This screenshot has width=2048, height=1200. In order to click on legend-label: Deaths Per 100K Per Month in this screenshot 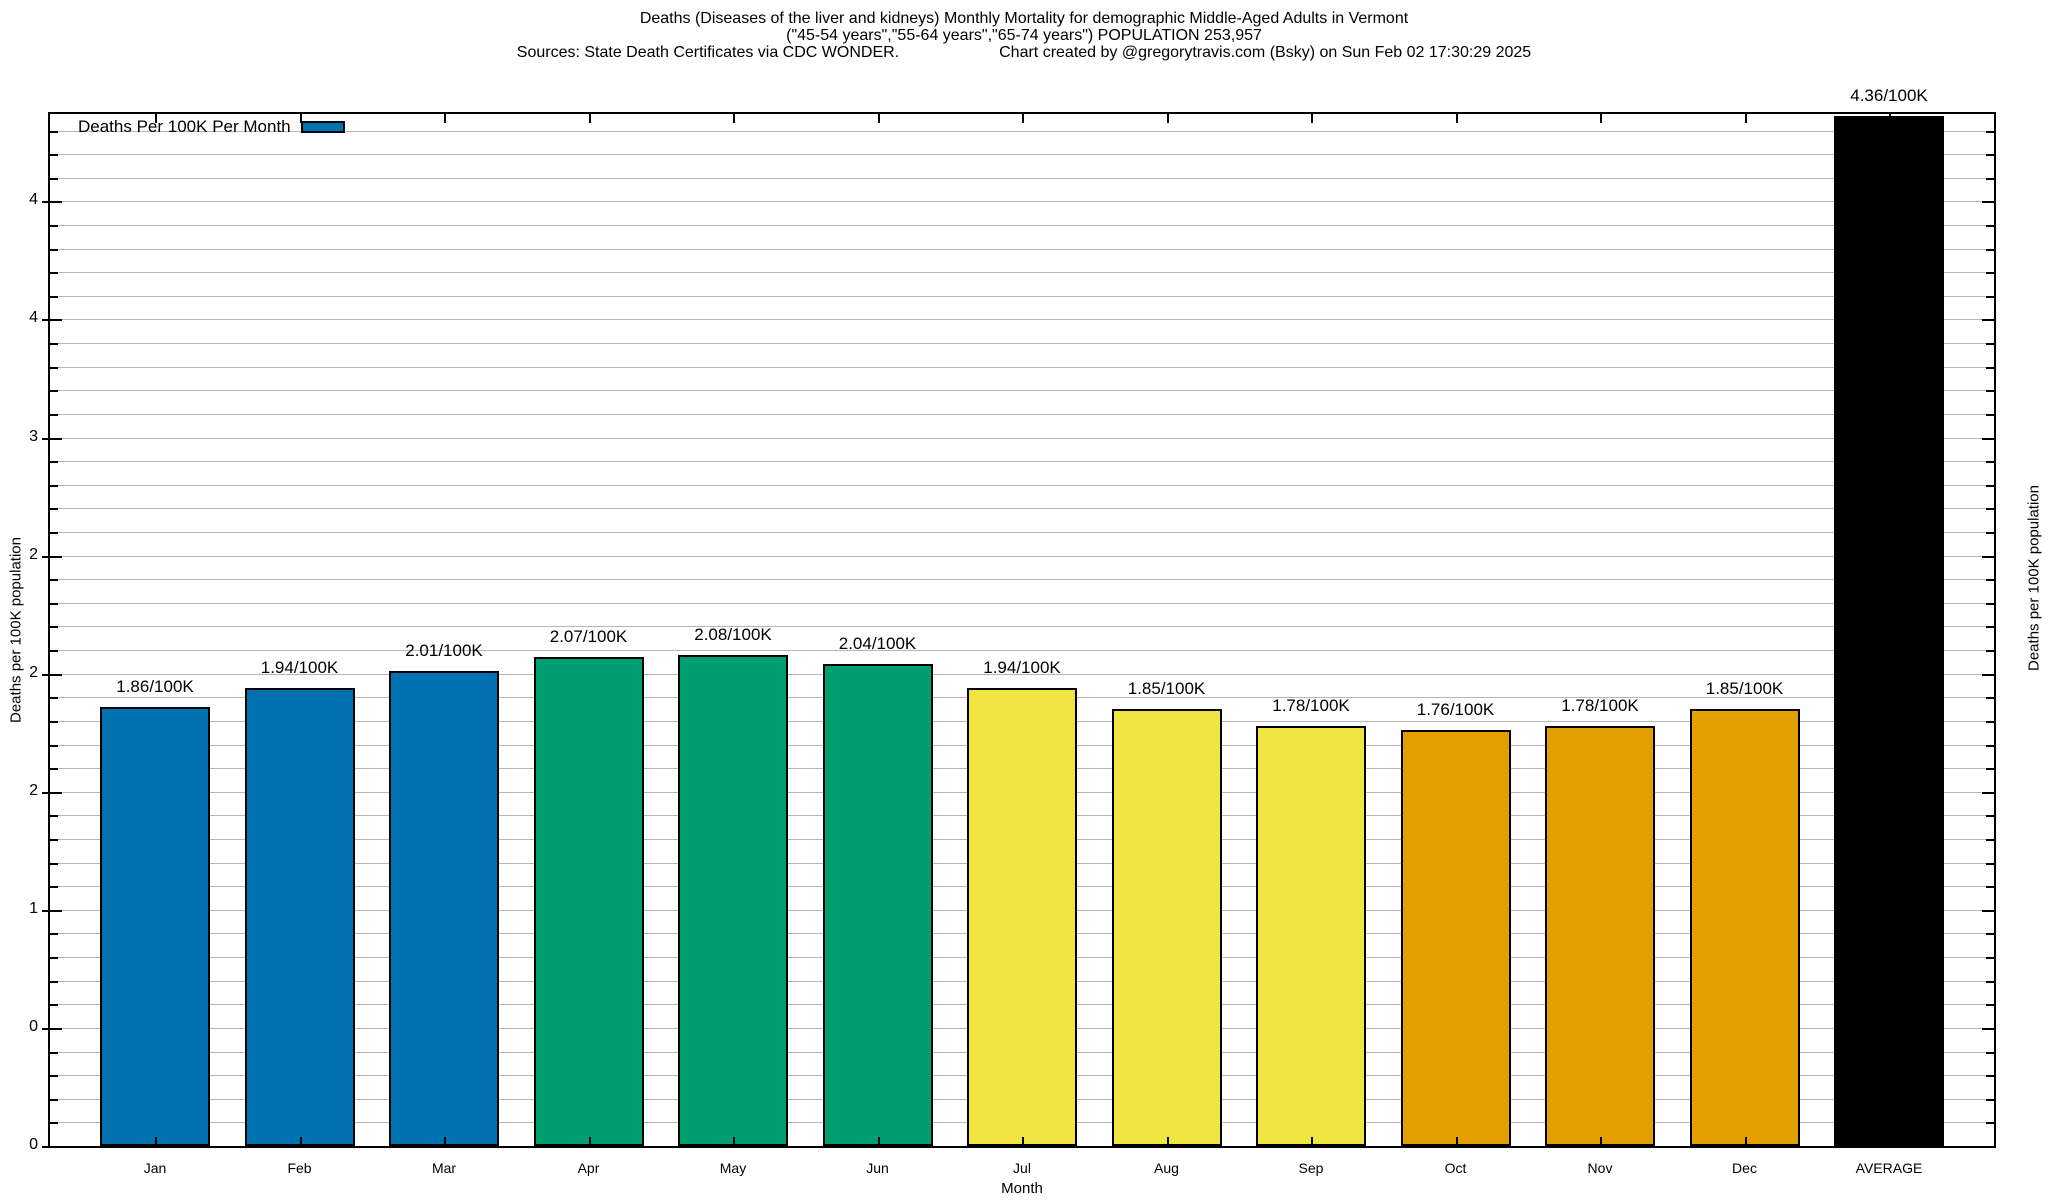, I will do `click(184, 126)`.